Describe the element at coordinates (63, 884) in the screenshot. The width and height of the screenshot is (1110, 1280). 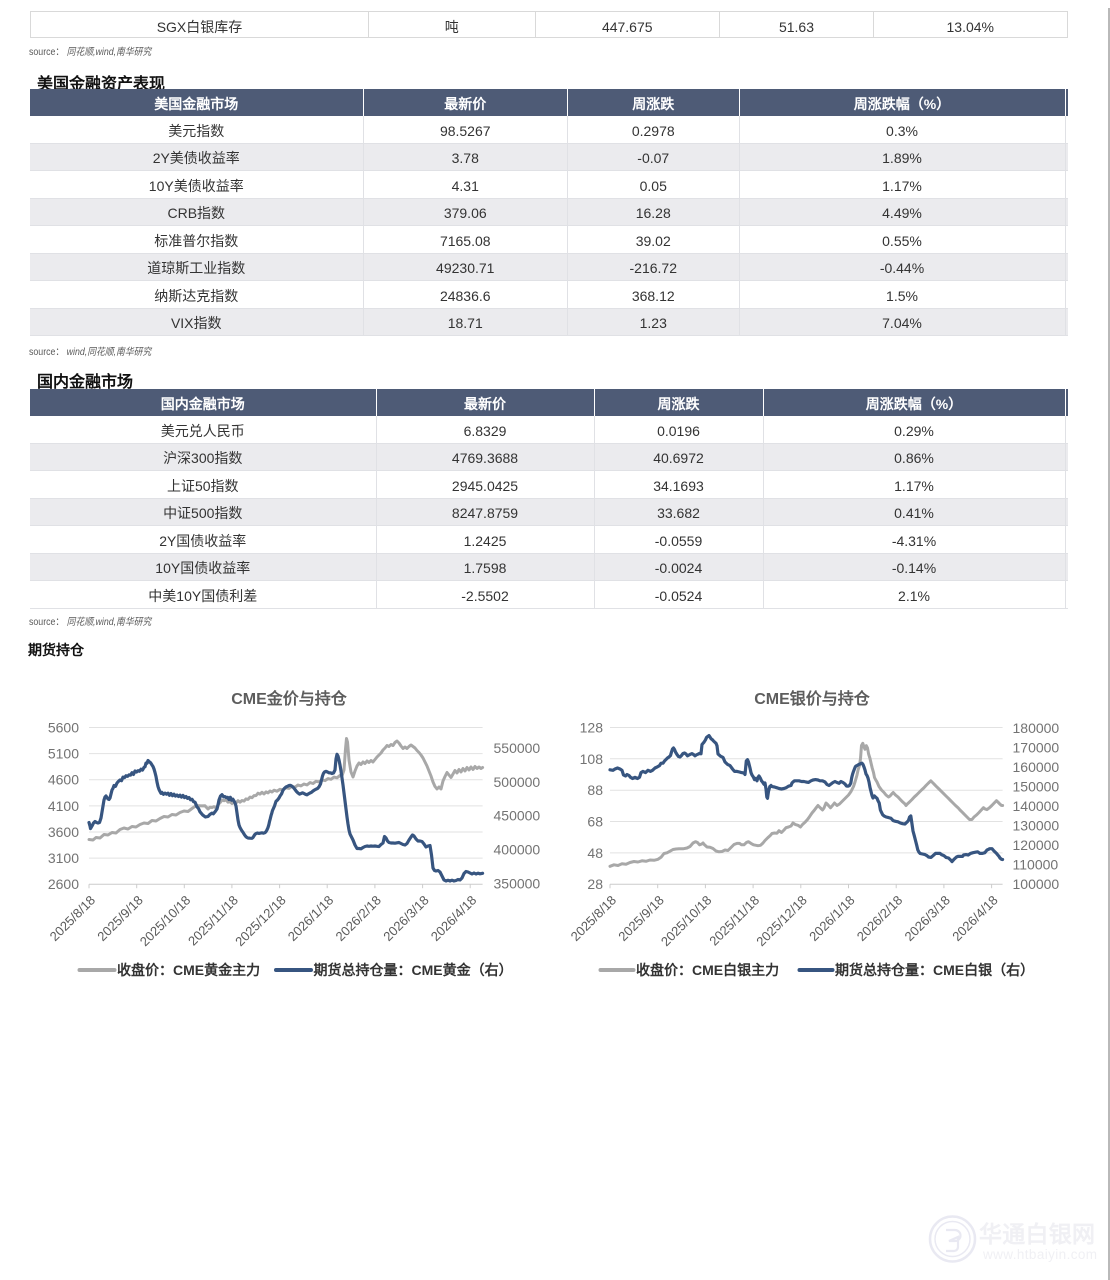
I see `svg-text: 2600` at that location.